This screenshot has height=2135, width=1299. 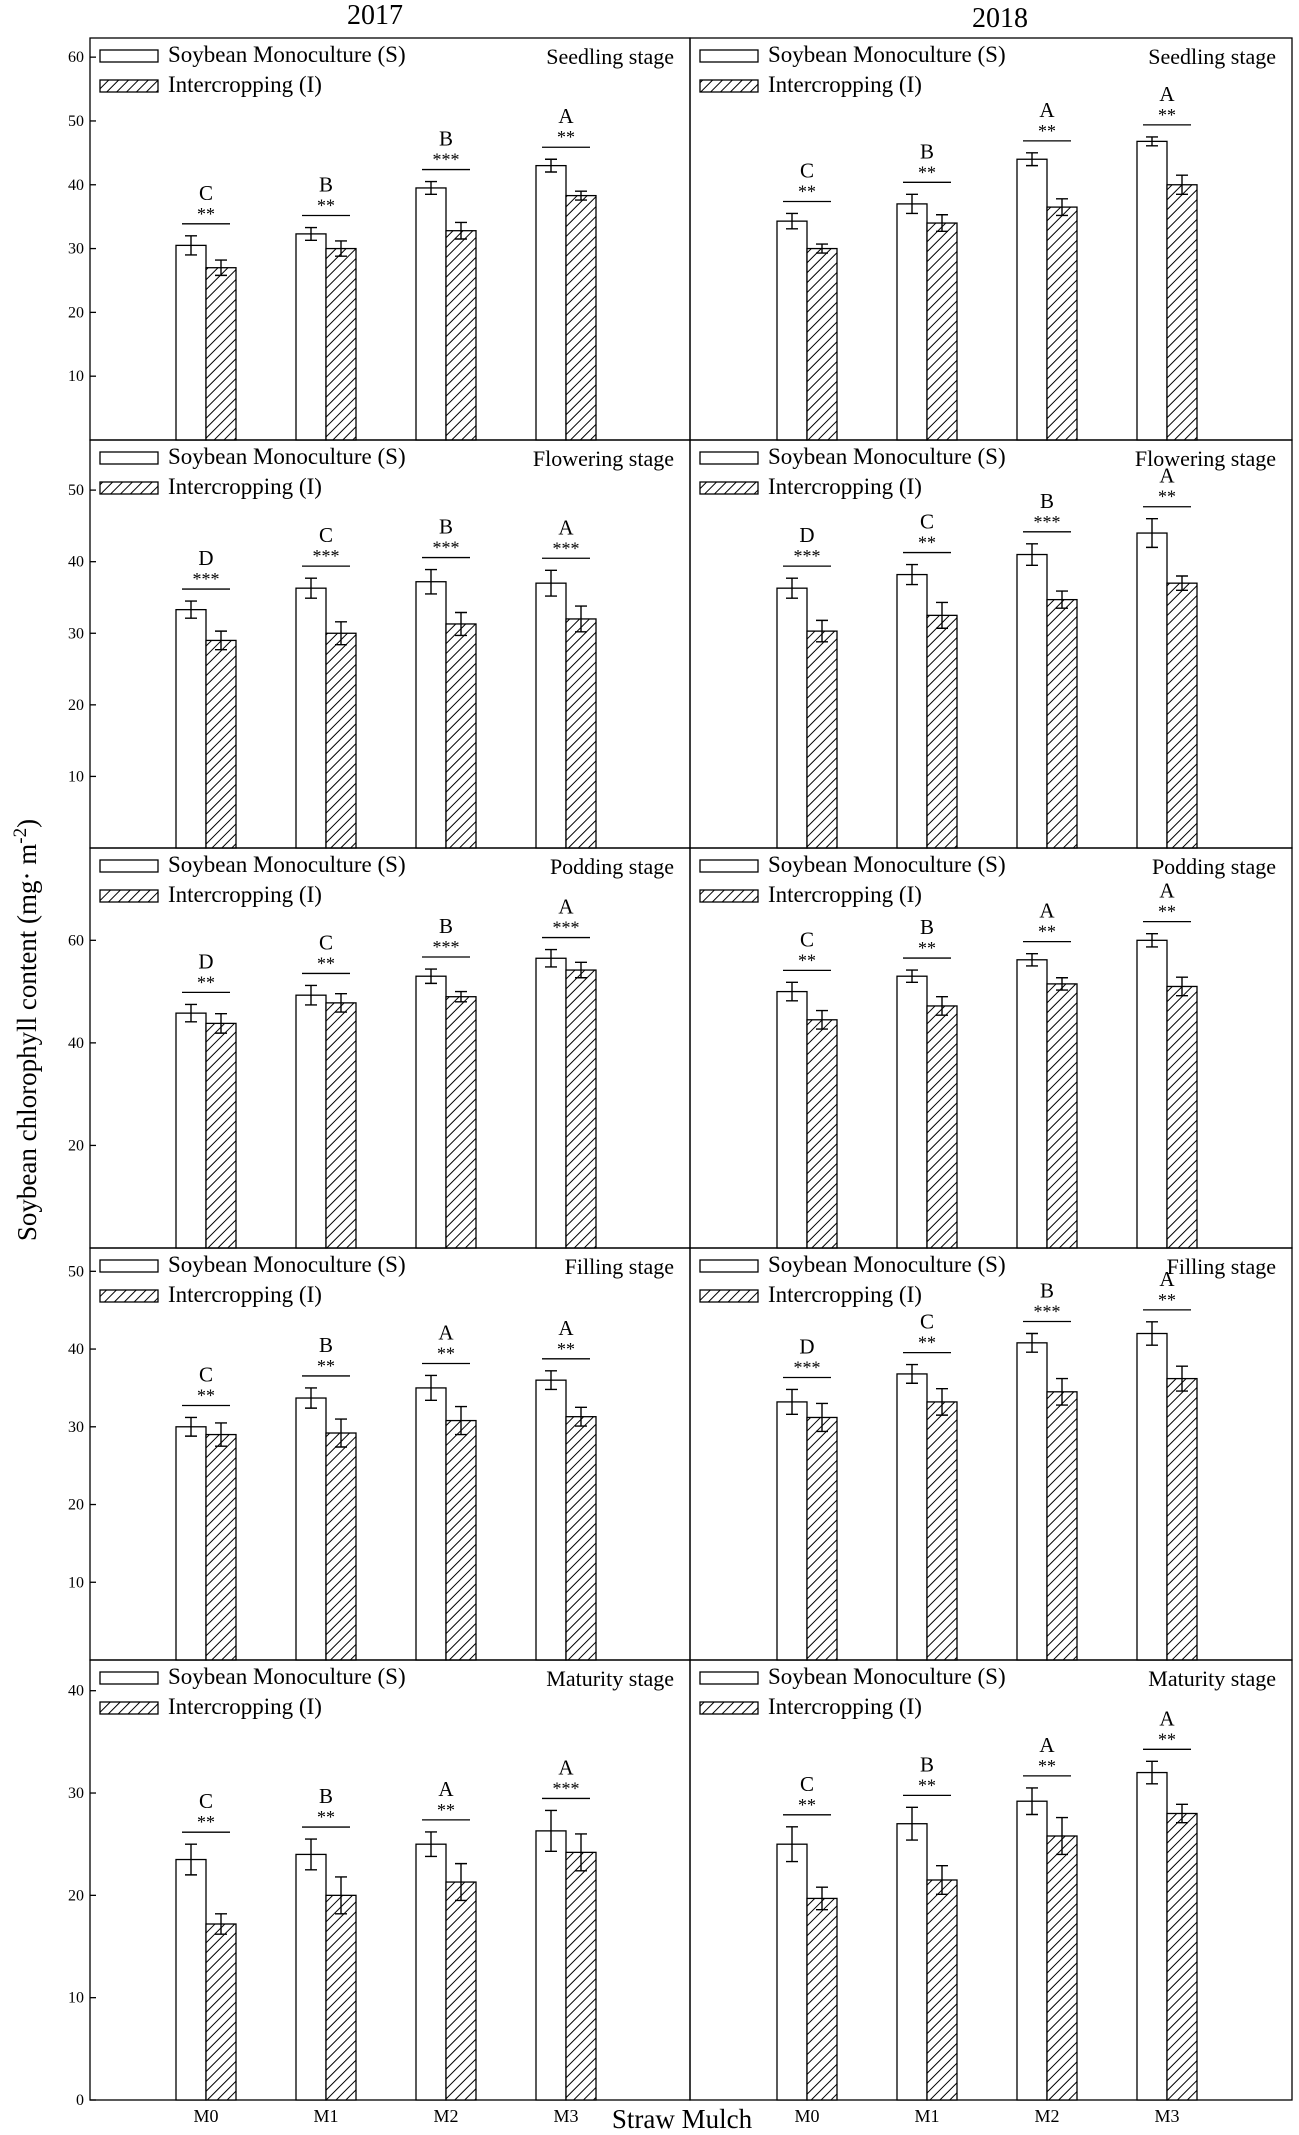 I want to click on panel-frame, so click(x=991, y=1880).